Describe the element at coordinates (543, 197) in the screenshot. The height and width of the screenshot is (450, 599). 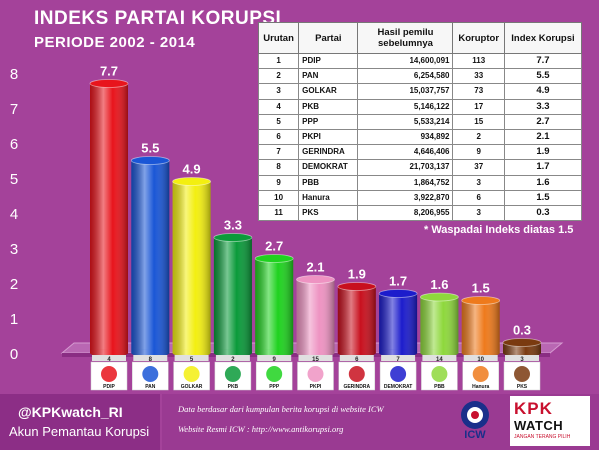
I see `table-cell: 1.5` at that location.